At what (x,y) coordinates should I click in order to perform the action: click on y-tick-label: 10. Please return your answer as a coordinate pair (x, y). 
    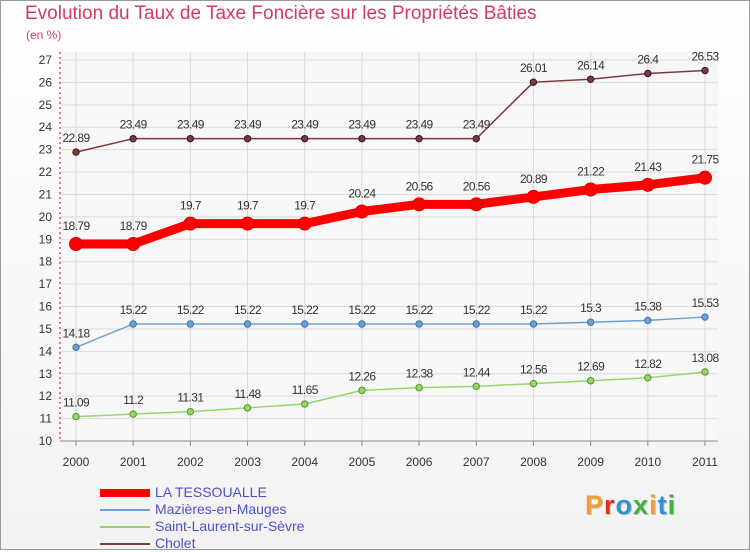
    Looking at the image, I should click on (46, 441).